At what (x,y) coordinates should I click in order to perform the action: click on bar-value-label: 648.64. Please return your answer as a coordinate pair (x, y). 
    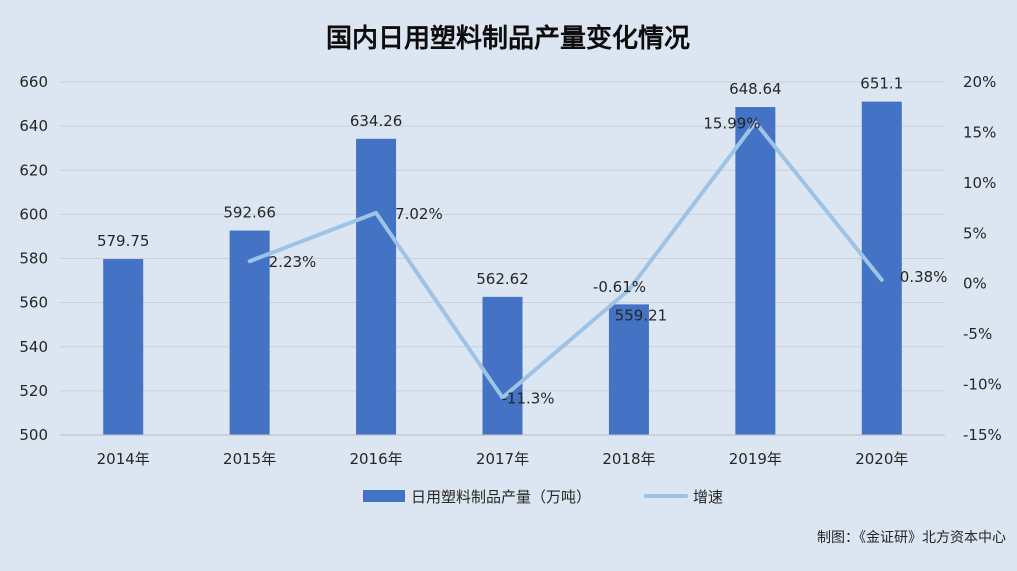
    Looking at the image, I should click on (755, 89).